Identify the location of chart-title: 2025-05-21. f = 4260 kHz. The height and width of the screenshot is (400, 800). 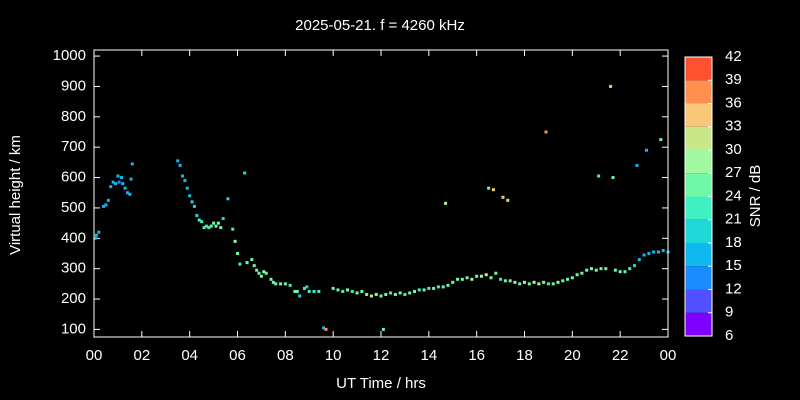
(380, 25).